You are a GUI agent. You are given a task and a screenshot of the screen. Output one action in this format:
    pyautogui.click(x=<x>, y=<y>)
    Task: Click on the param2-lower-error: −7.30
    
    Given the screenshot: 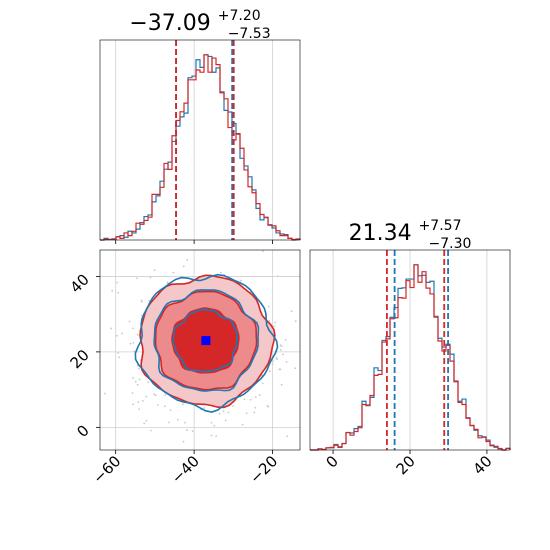 What is the action you would take?
    pyautogui.click(x=449, y=244)
    